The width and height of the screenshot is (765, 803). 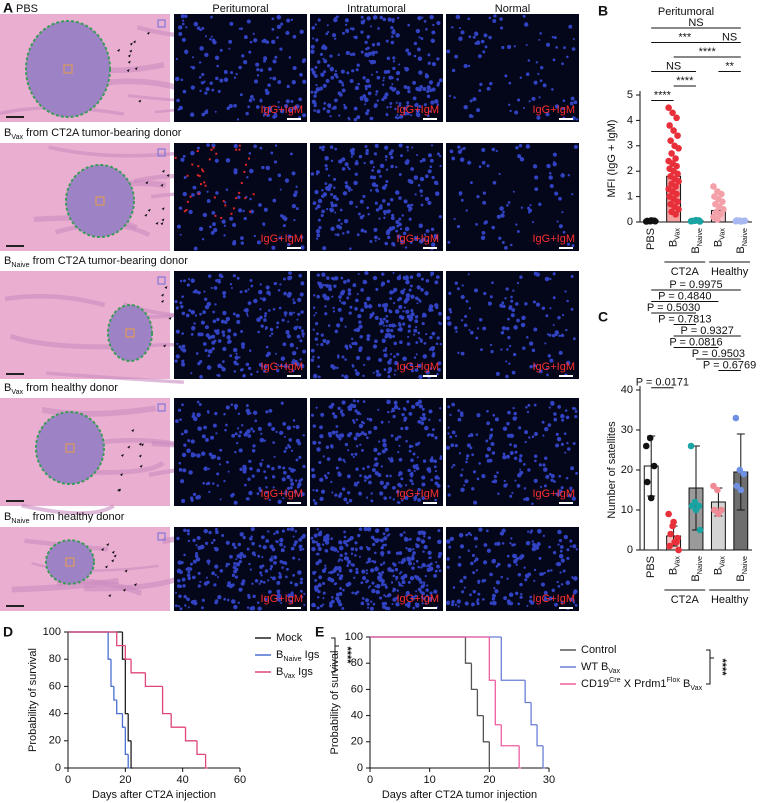 What do you see at coordinates (630, 197) in the screenshot?
I see `y-tick-label: 1` at bounding box center [630, 197].